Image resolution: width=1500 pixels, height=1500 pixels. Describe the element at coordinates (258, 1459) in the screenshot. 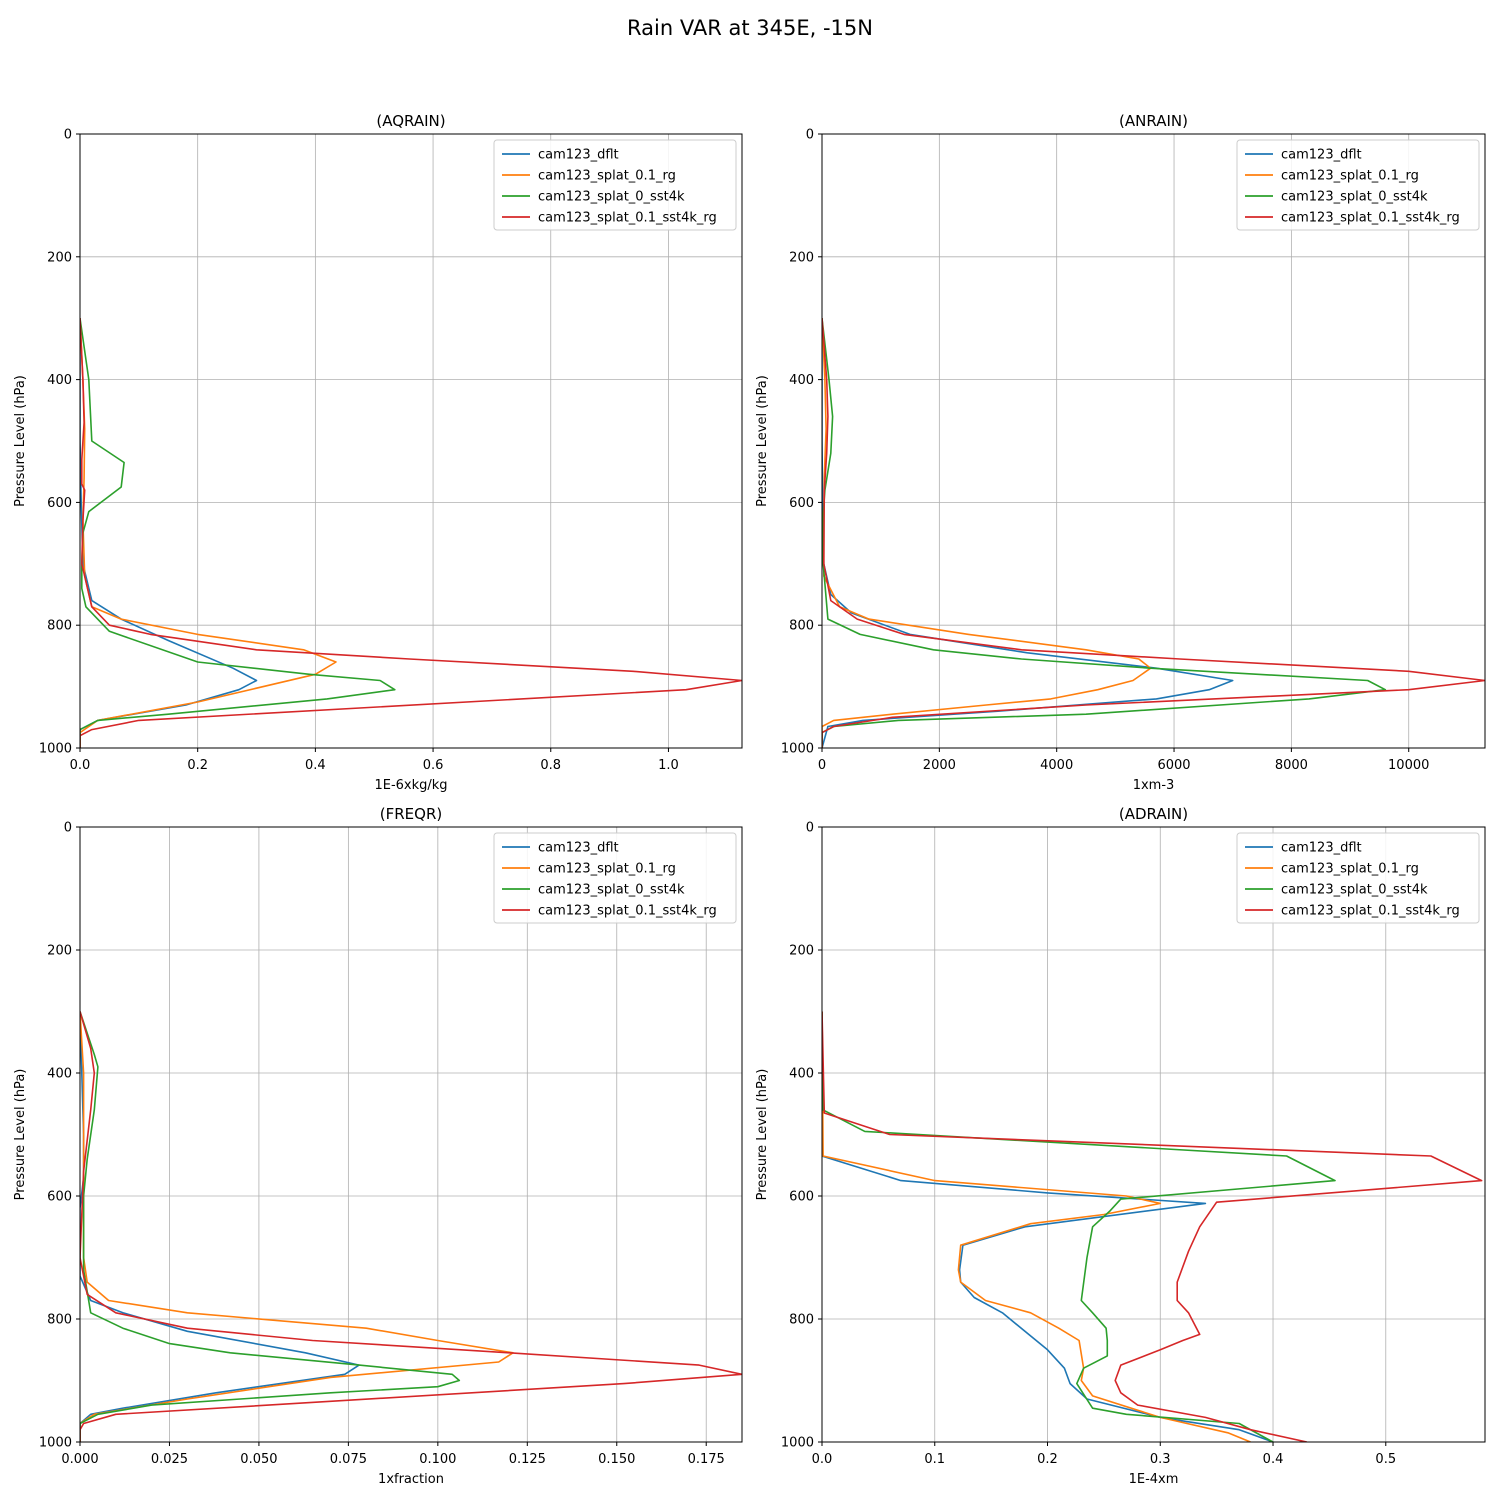

I see `x-tick-label: 0.050` at that location.